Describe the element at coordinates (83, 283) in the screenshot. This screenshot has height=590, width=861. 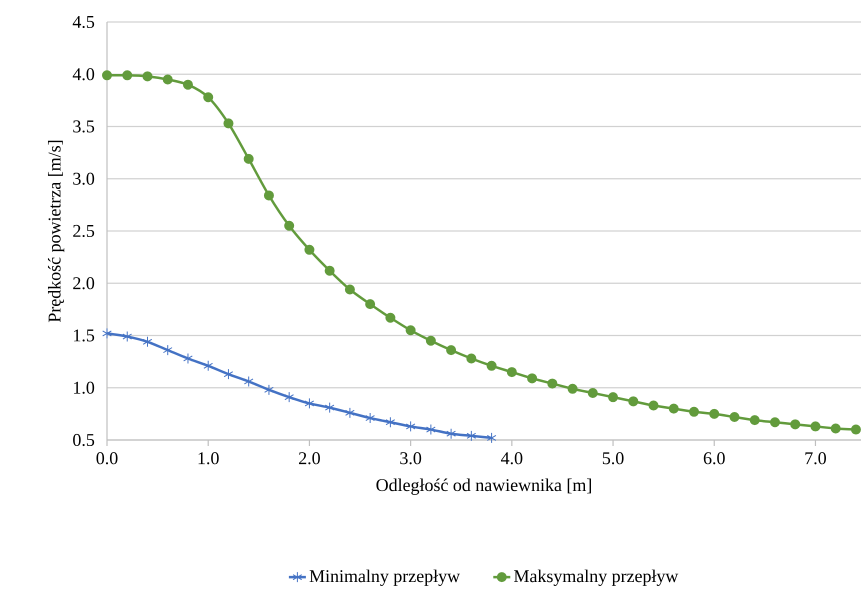
I see `y-tick-label: 2.0` at that location.